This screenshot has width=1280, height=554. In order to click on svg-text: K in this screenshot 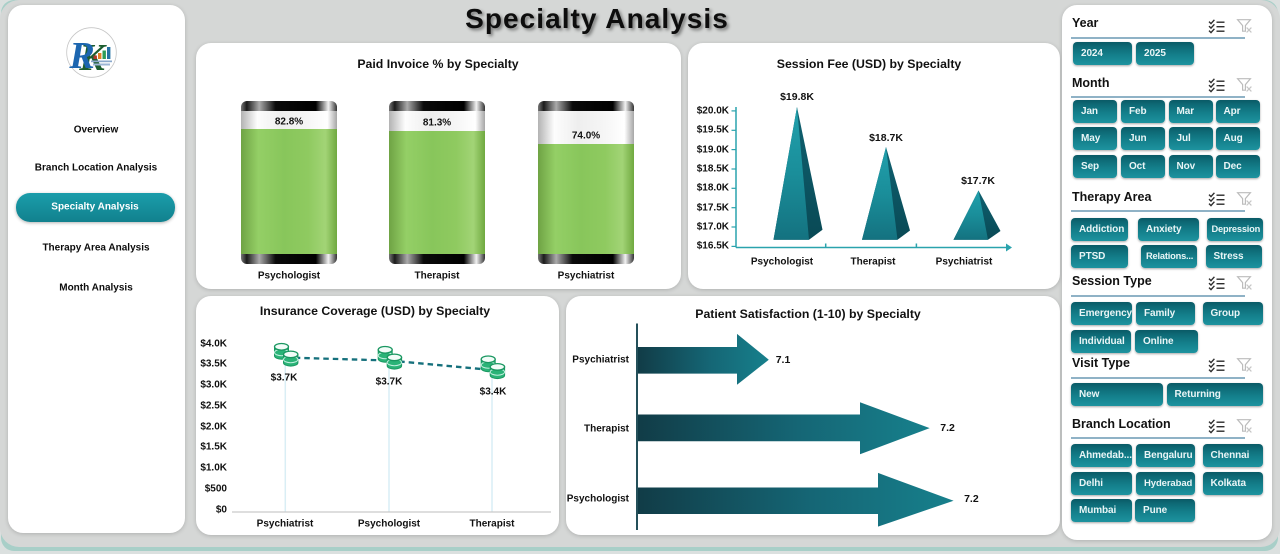, I will do `click(92, 57)`.